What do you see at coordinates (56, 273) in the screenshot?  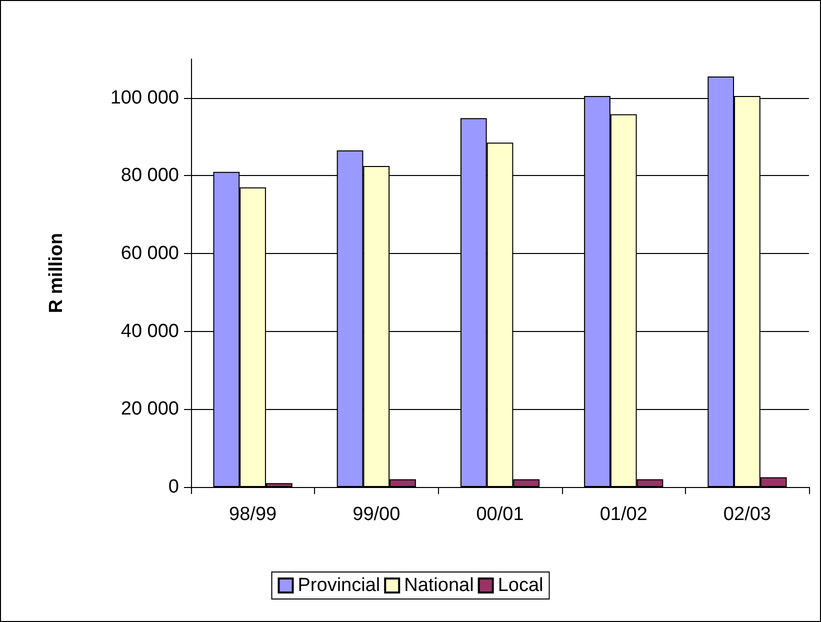 I see `y-axis-title: R million` at bounding box center [56, 273].